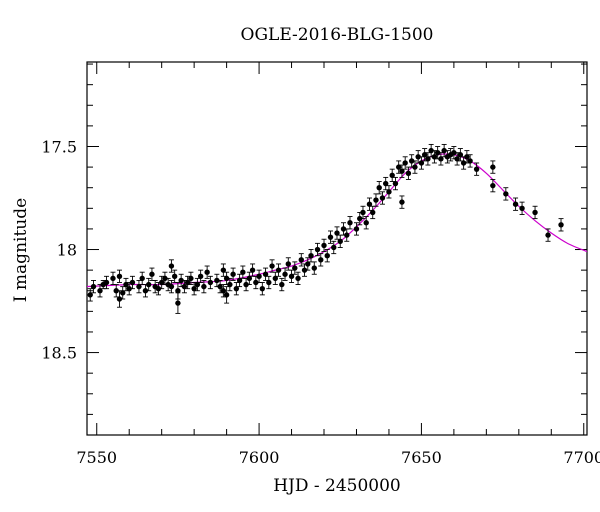 This screenshot has height=512, width=600. I want to click on x-tick-label: 7550, so click(96, 457).